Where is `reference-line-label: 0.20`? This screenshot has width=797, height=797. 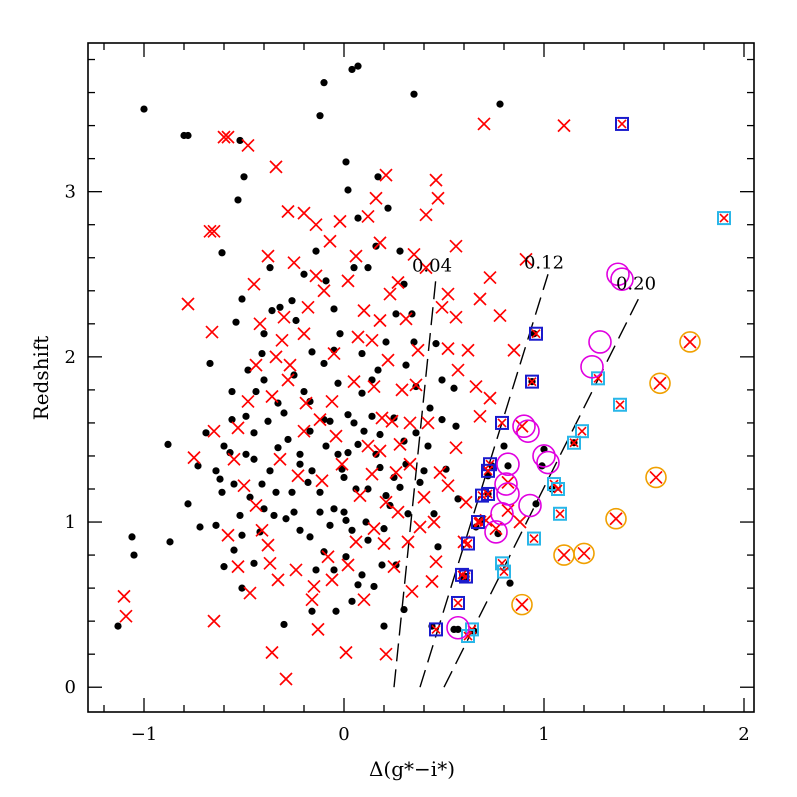 reference-line-label: 0.20 is located at coordinates (636, 284).